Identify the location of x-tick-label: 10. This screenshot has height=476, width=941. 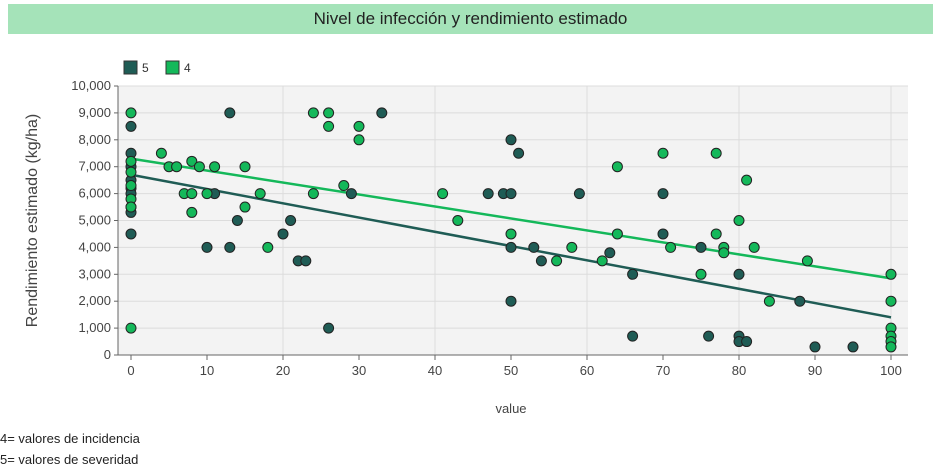
(207, 370).